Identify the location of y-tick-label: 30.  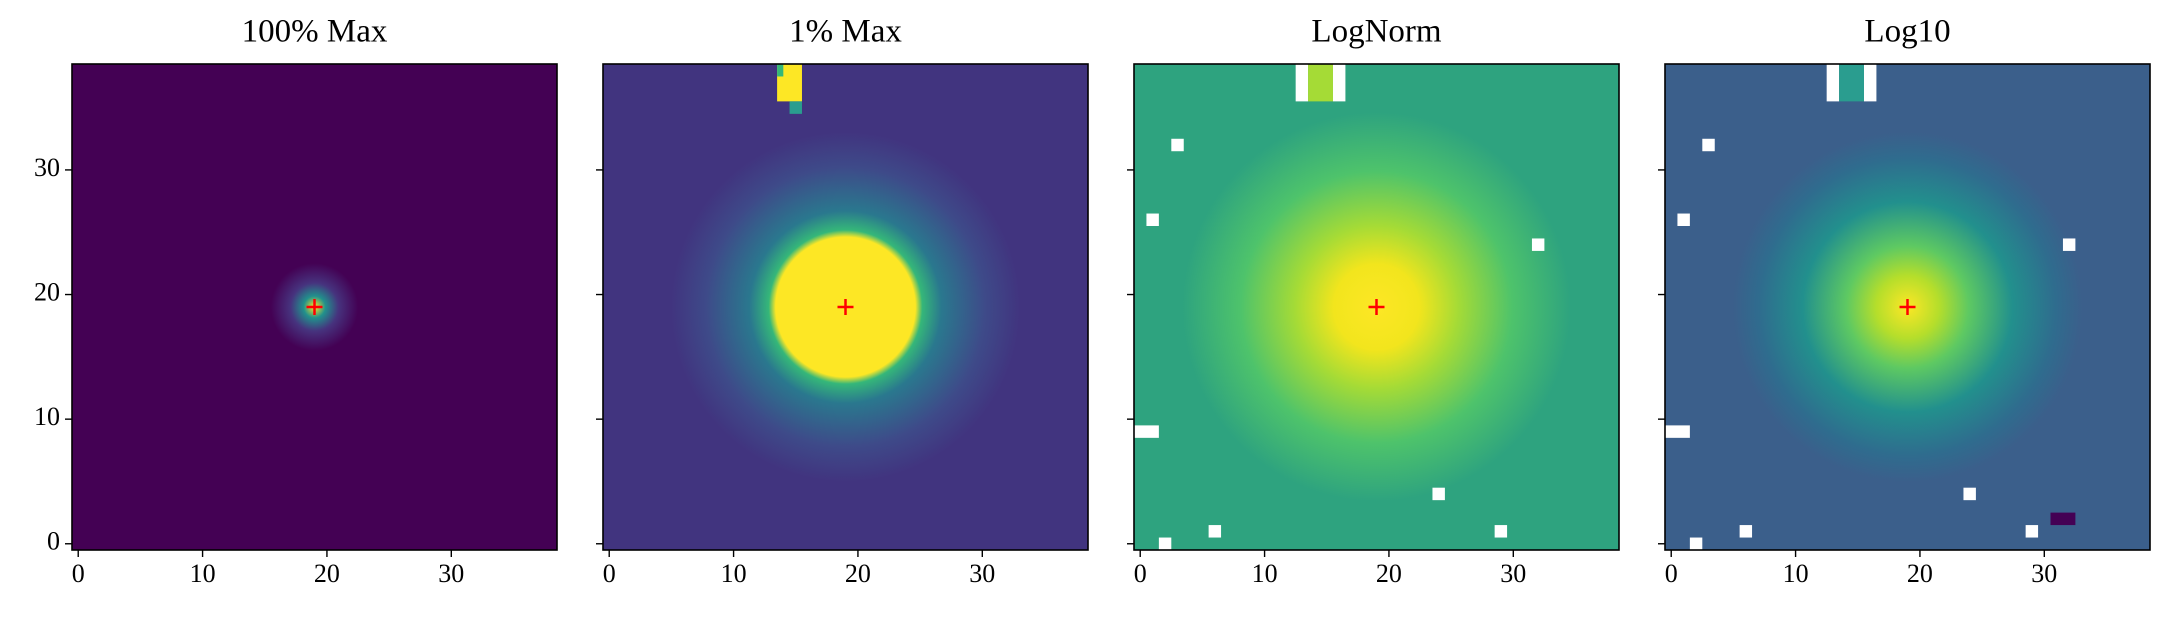
(47, 167).